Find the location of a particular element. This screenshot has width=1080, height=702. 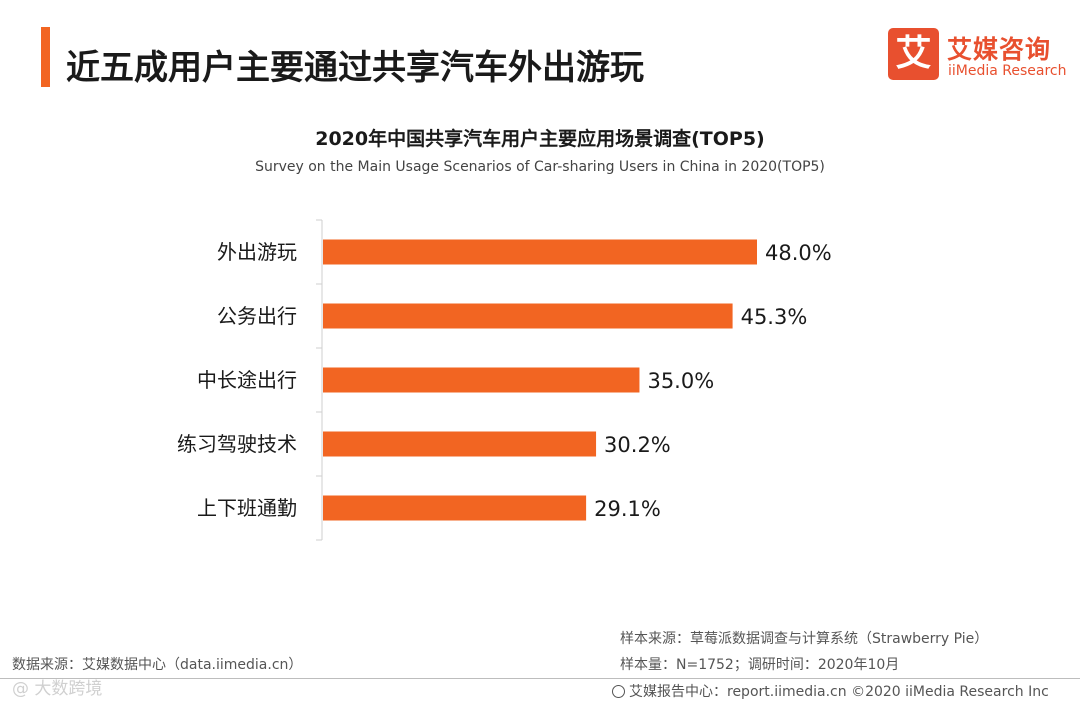

value-label: 29.1% is located at coordinates (627, 509).